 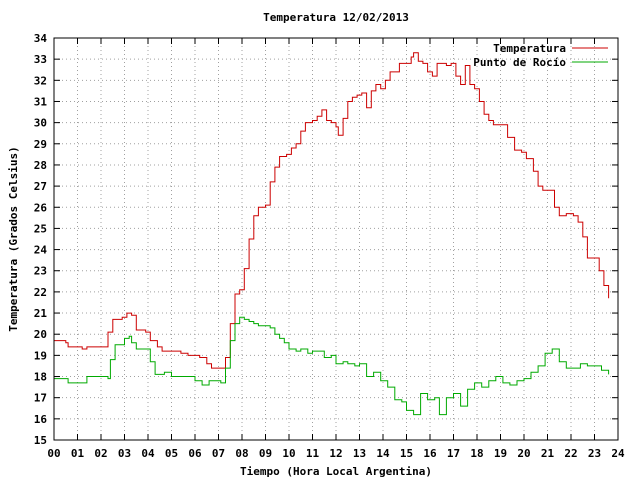 What do you see at coordinates (40, 144) in the screenshot?
I see `y-tick-label: 29` at bounding box center [40, 144].